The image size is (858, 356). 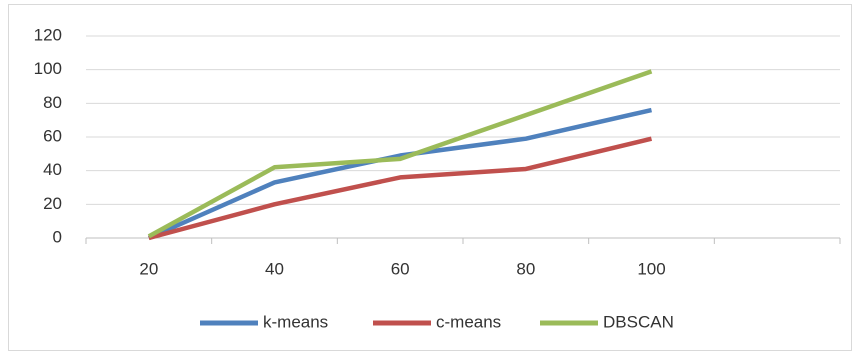 What do you see at coordinates (48, 34) in the screenshot?
I see `y-tick-label: 120` at bounding box center [48, 34].